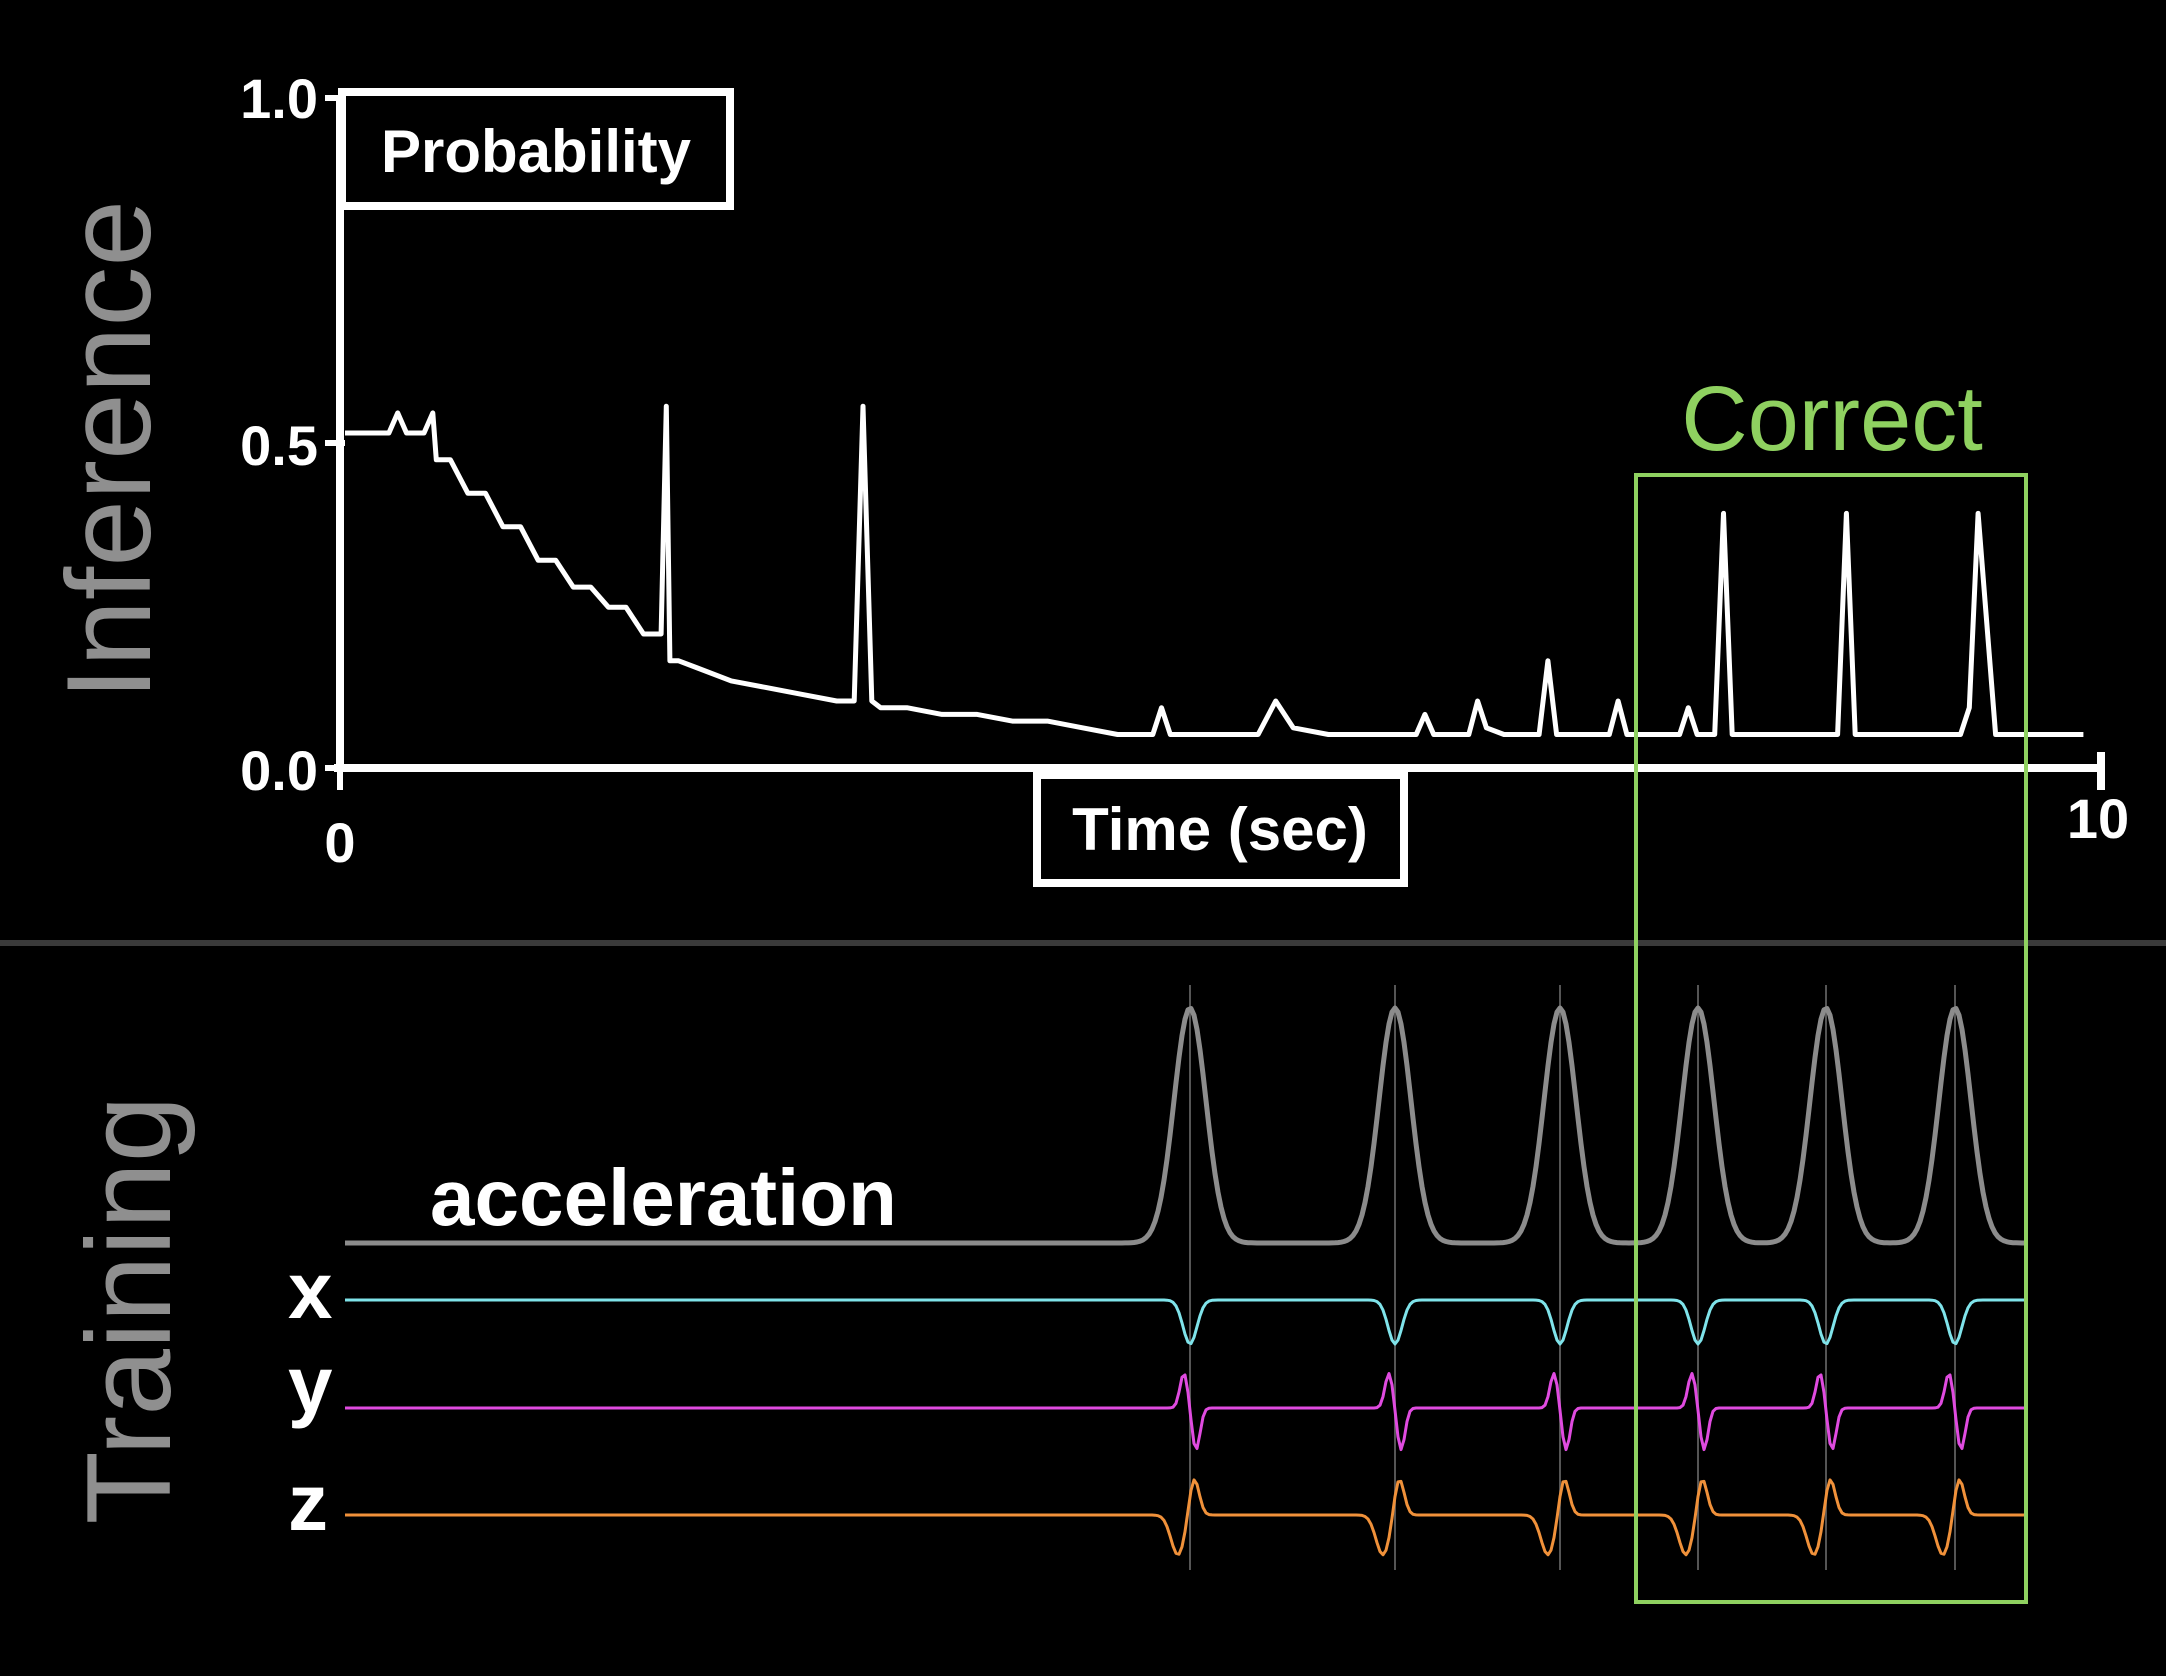 This screenshot has height=1676, width=2166. What do you see at coordinates (109, 450) in the screenshot?
I see `section-label-inference: Inference` at bounding box center [109, 450].